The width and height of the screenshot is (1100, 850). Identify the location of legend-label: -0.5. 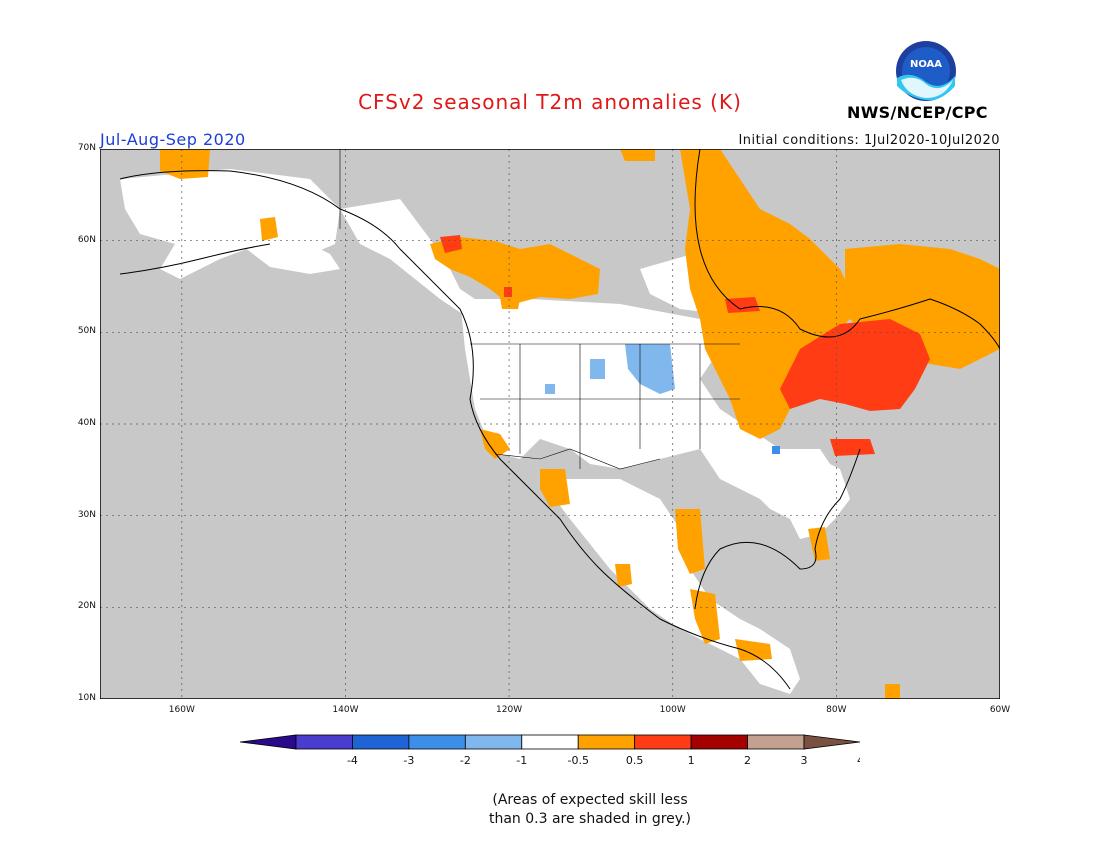
(577, 760).